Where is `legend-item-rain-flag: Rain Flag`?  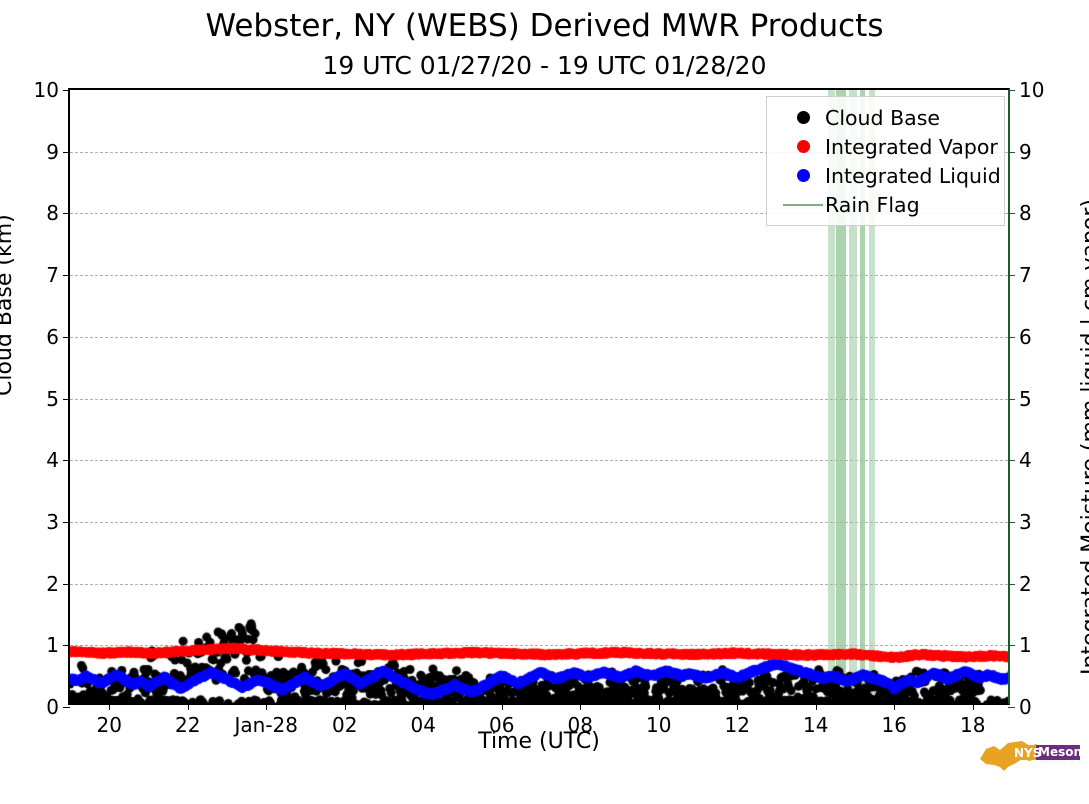 legend-item-rain-flag: Rain Flag is located at coordinates (885, 204).